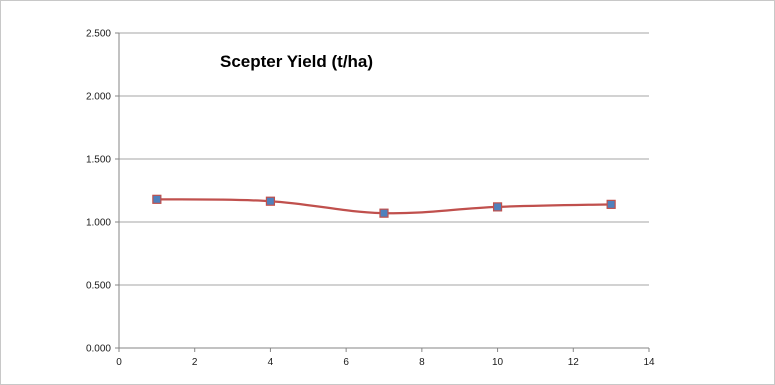 Image resolution: width=775 pixels, height=385 pixels. I want to click on y-tick-label: 0.000, so click(98, 349).